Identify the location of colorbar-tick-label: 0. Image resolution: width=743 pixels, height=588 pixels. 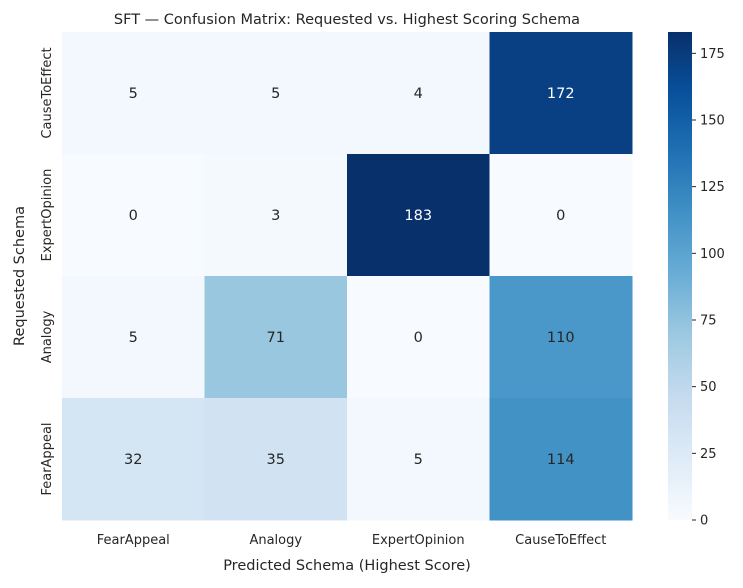
(704, 521).